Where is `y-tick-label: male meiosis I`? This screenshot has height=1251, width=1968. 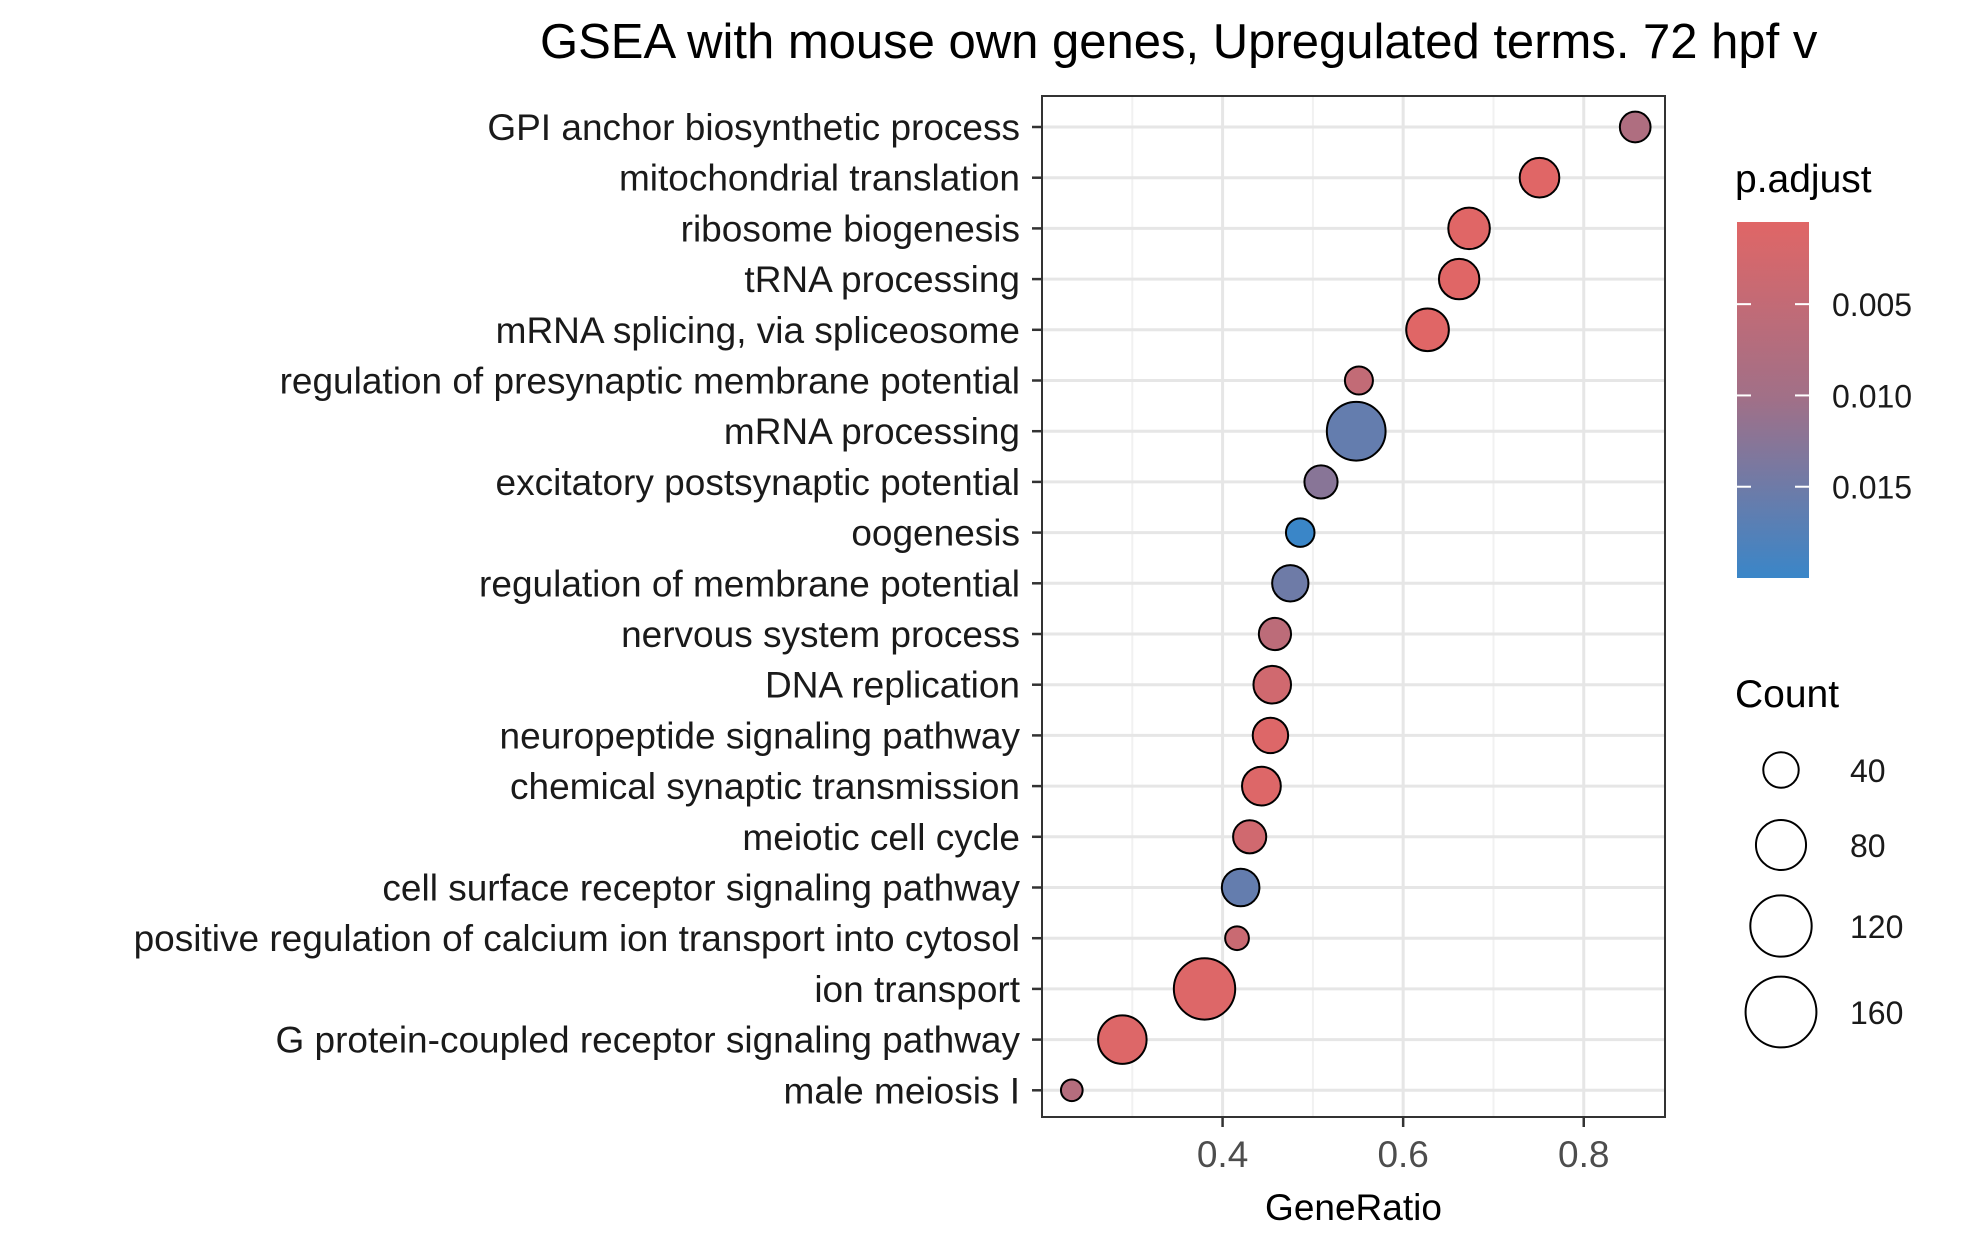
y-tick-label: male meiosis I is located at coordinates (902, 1090).